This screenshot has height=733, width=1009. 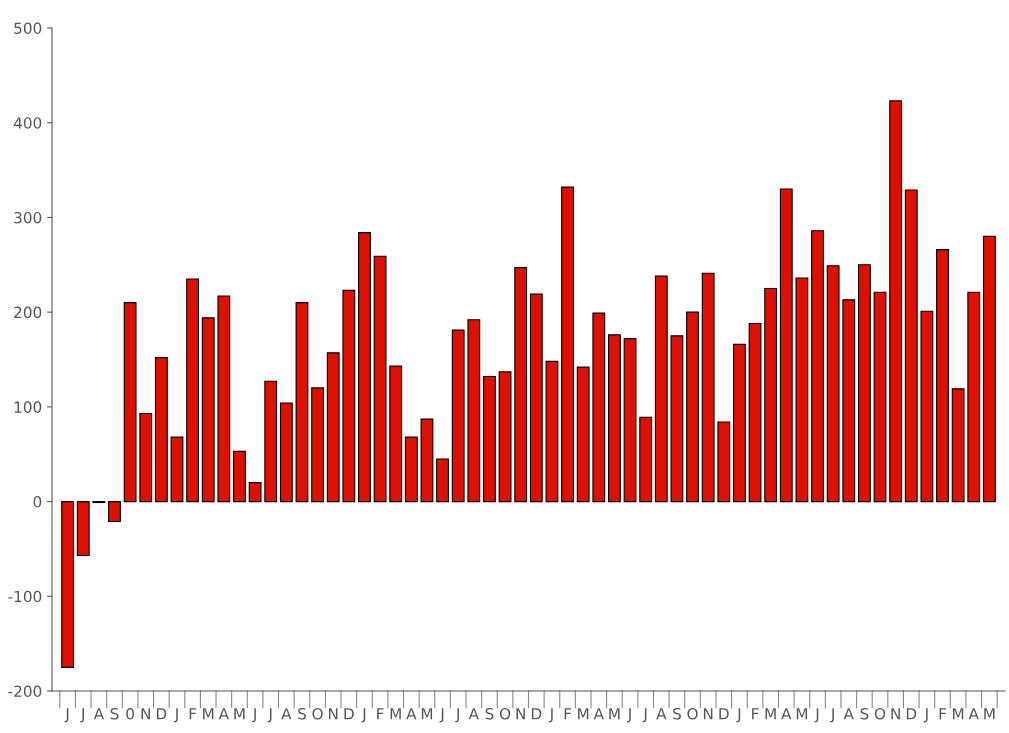 I want to click on y-tick-label: -200, so click(x=25, y=691).